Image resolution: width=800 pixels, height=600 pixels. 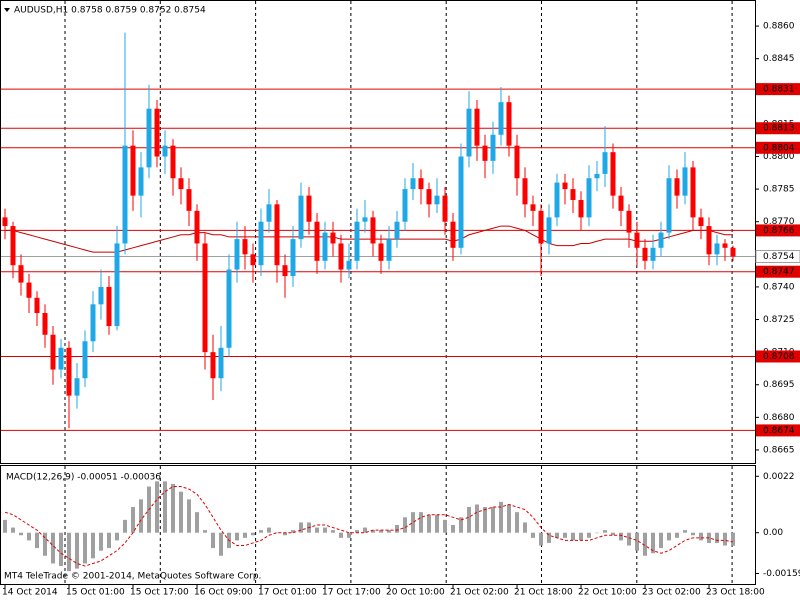 I want to click on x-tick-label: 21 Oct 02:00, so click(x=479, y=593).